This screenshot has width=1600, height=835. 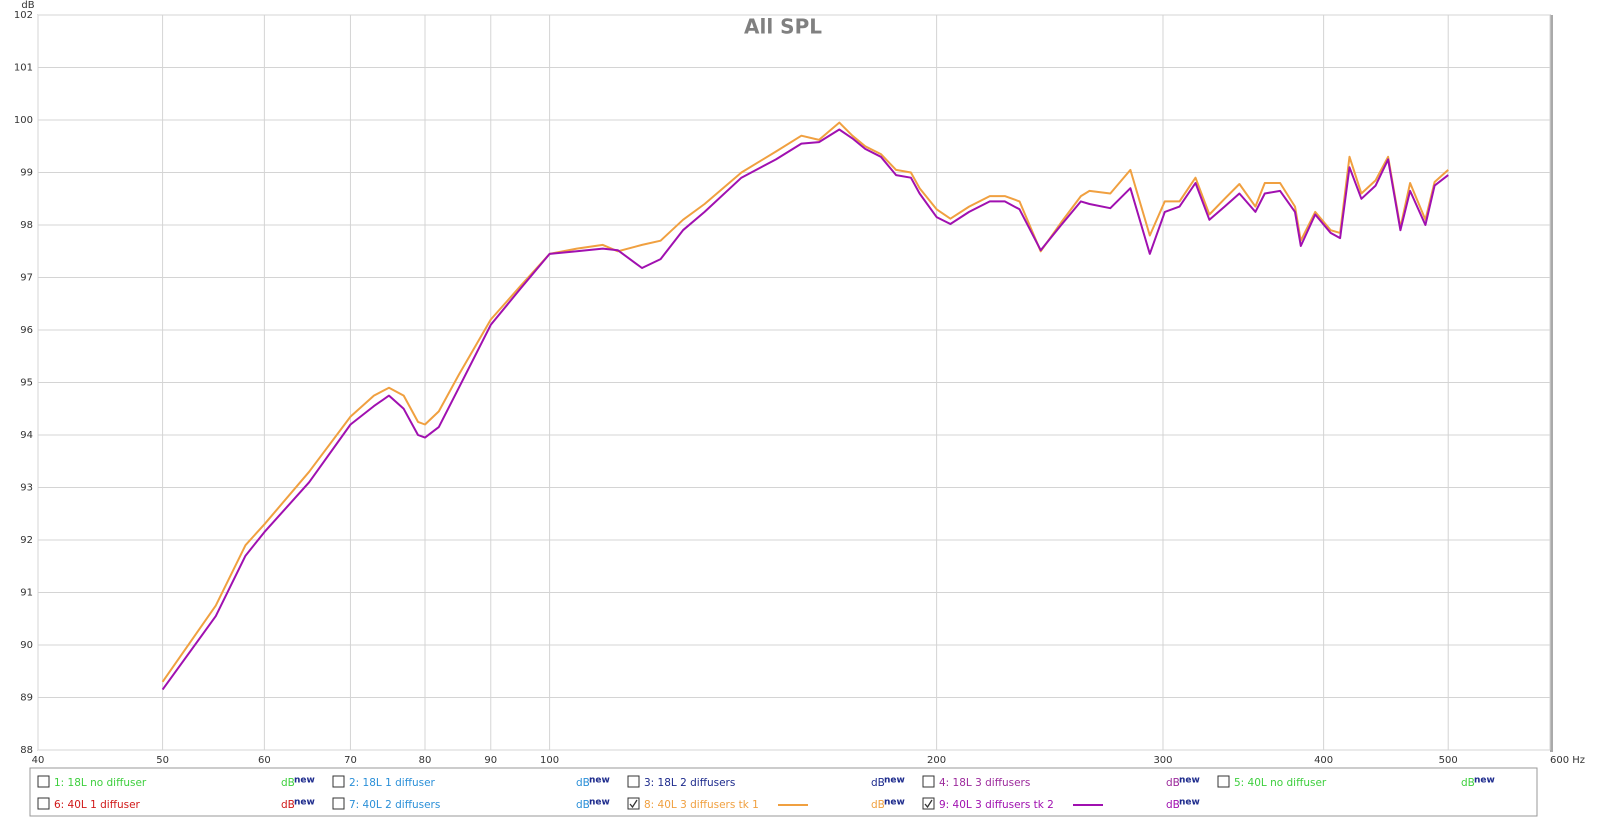 I want to click on x-tick-label: 40, so click(x=38, y=760).